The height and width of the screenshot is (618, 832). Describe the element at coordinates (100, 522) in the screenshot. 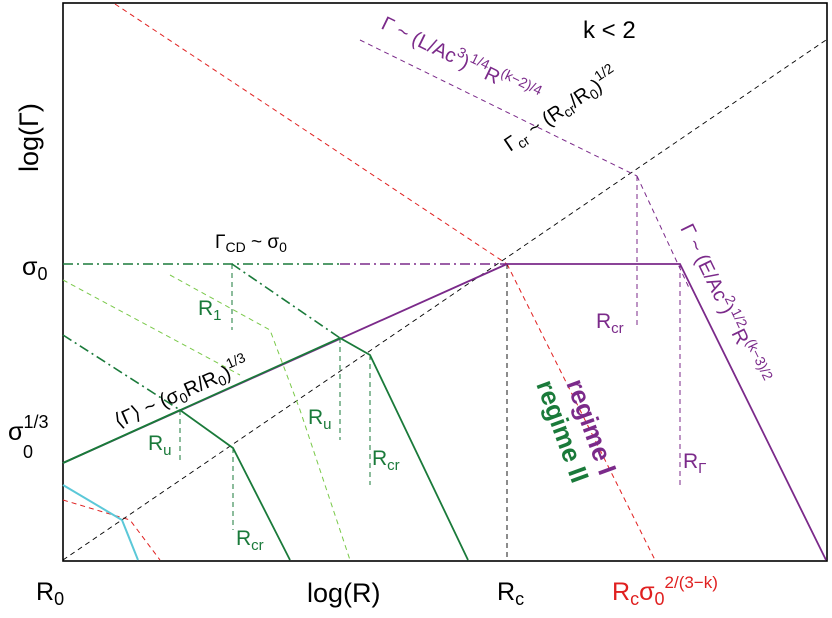

I see `cyan-curve` at that location.